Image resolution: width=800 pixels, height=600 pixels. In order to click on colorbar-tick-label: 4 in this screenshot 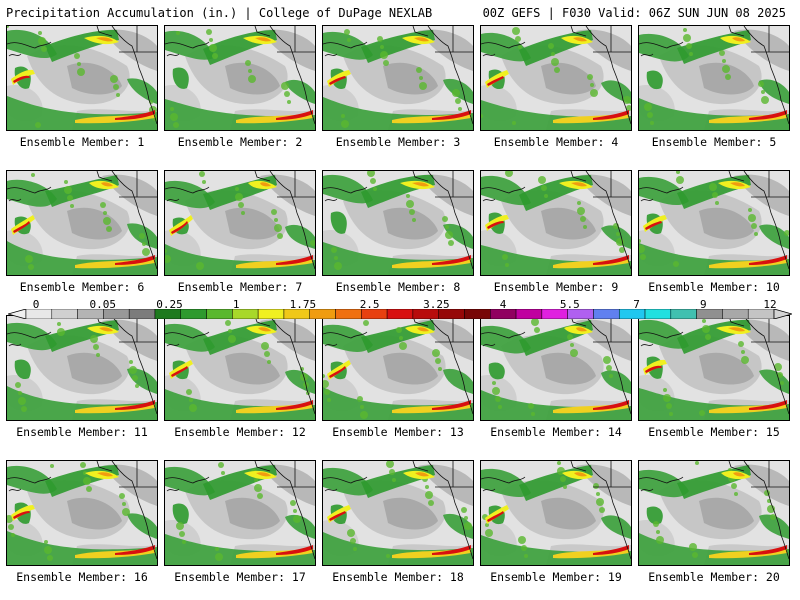, I will do `click(503, 304)`.